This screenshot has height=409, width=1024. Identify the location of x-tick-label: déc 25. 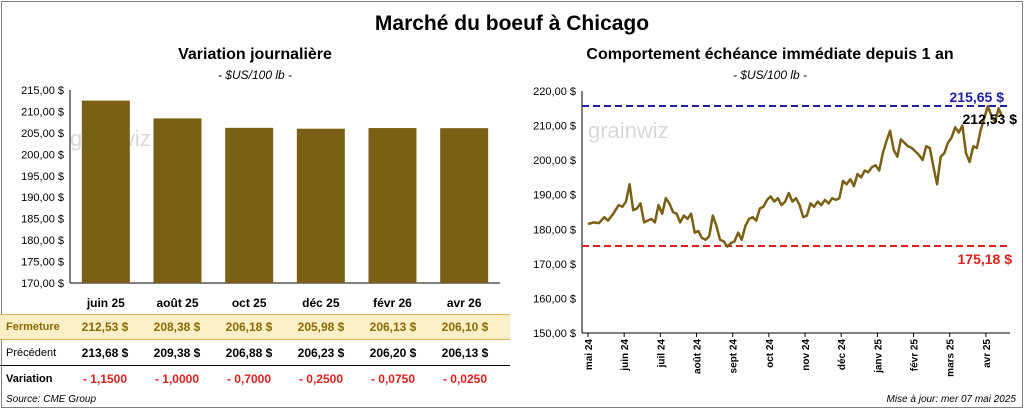
(321, 303).